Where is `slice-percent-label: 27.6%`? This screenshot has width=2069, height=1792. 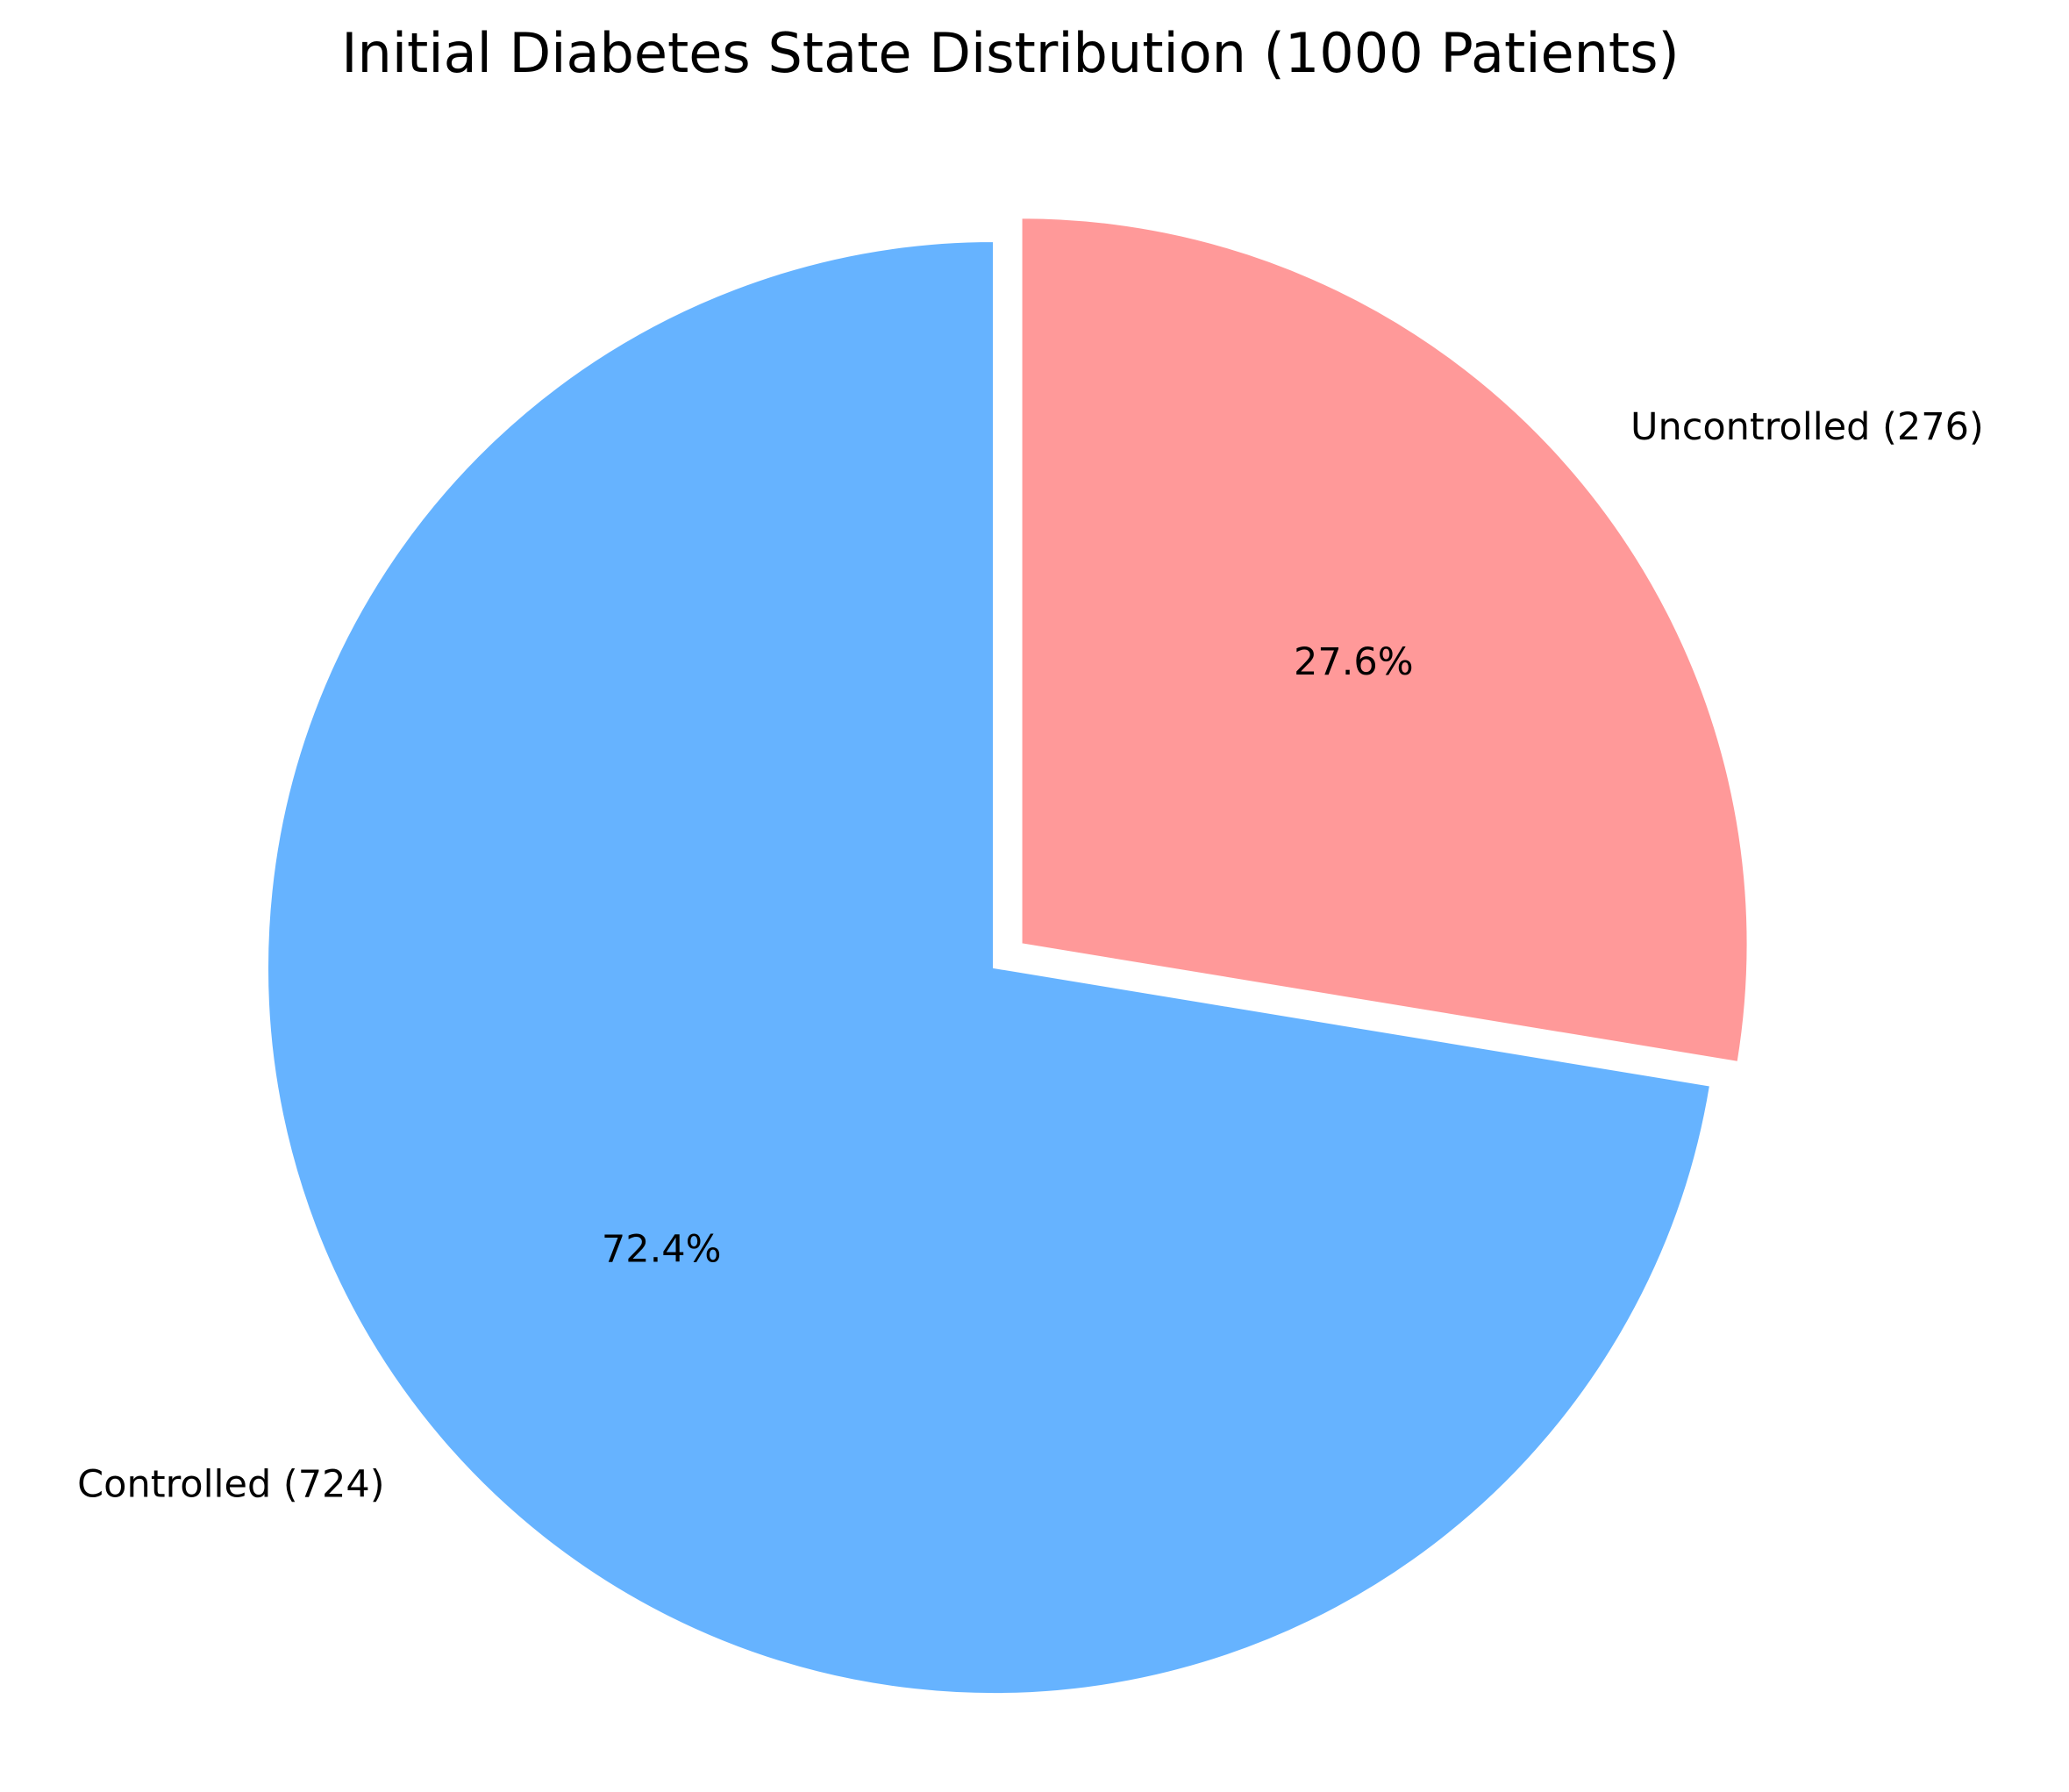
slice-percent-label: 27.6% is located at coordinates (1354, 662).